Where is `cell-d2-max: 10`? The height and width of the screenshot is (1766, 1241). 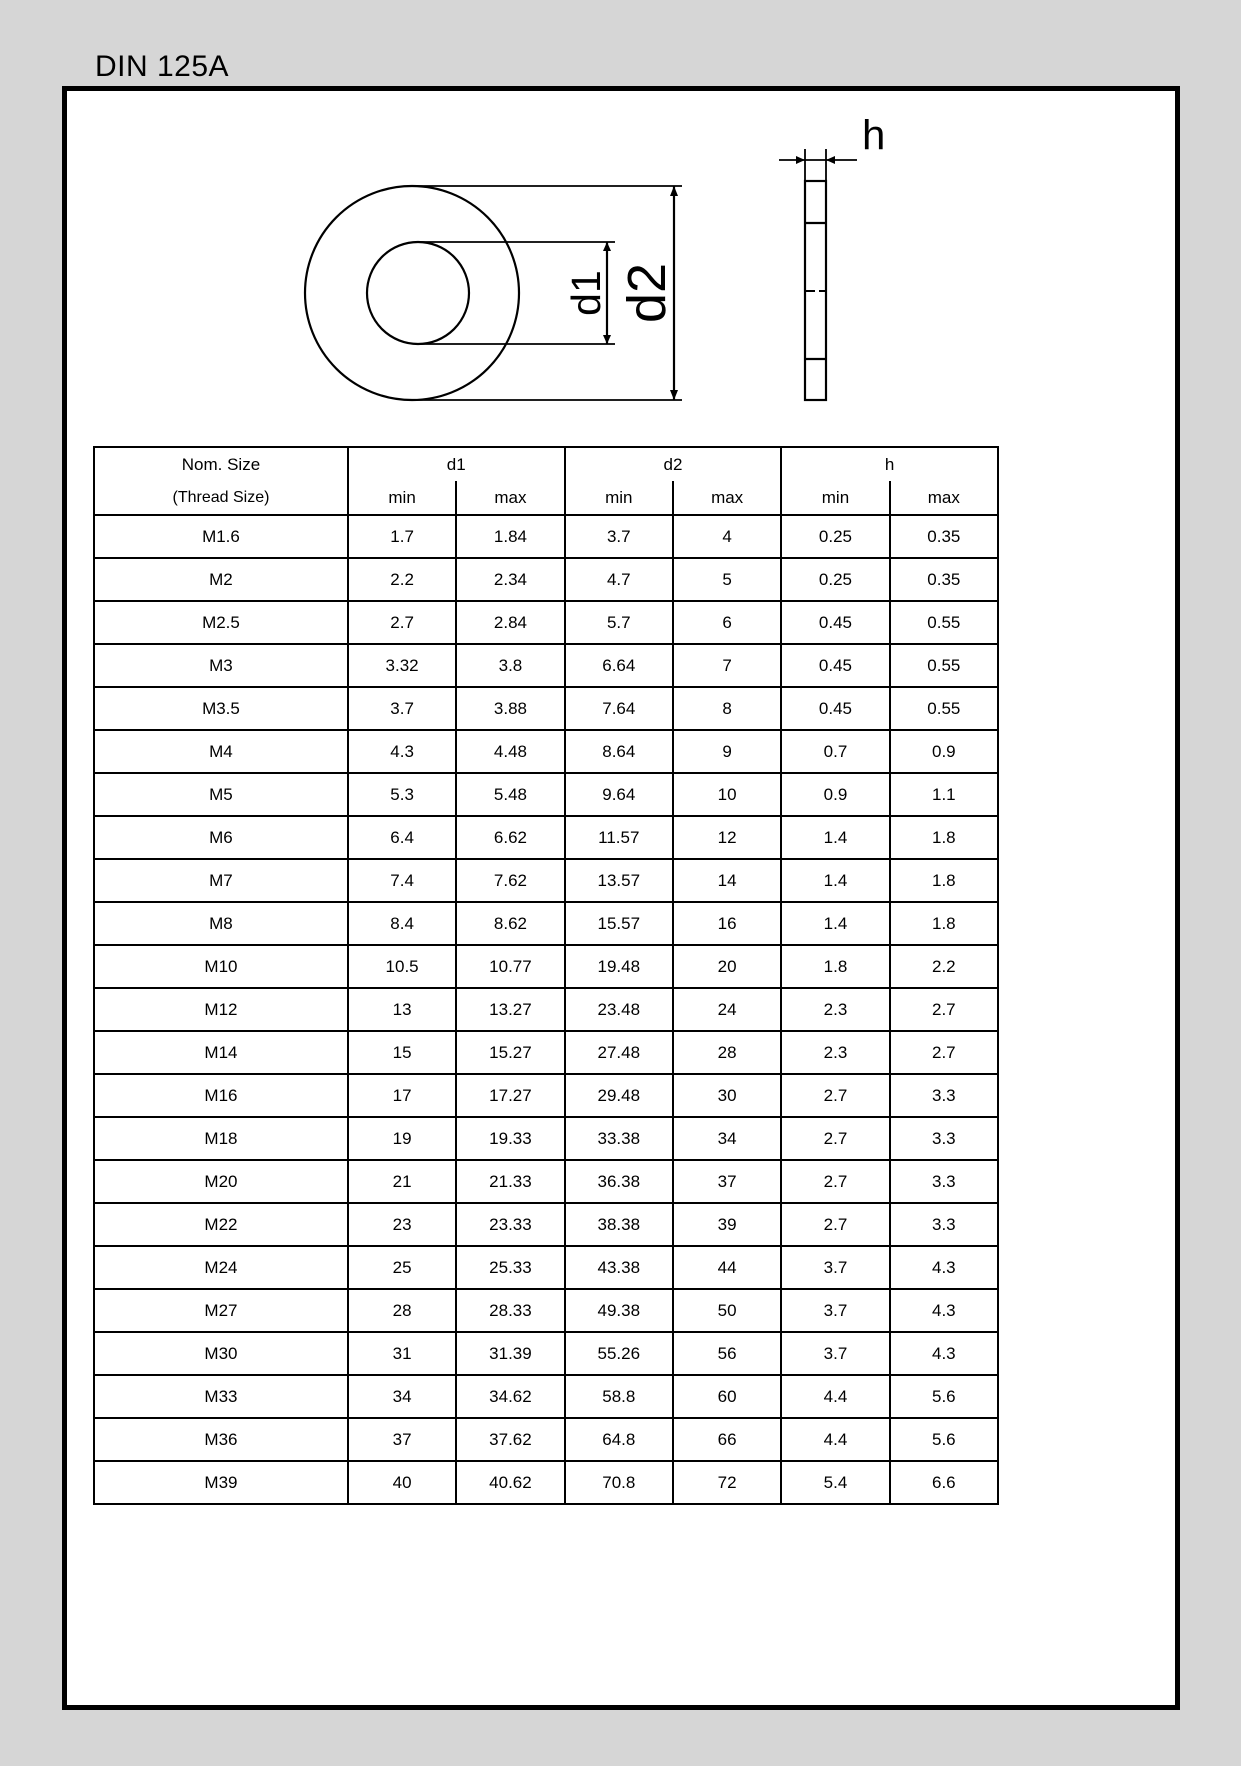 cell-d2-max: 10 is located at coordinates (727, 794).